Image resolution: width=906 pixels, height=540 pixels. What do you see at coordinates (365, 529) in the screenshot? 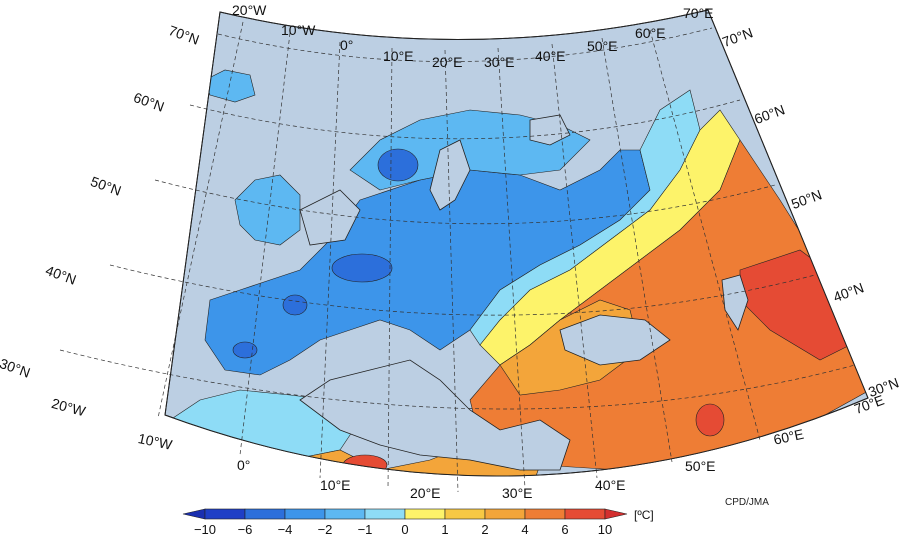
I see `legend-tick-label: −1` at bounding box center [365, 529].